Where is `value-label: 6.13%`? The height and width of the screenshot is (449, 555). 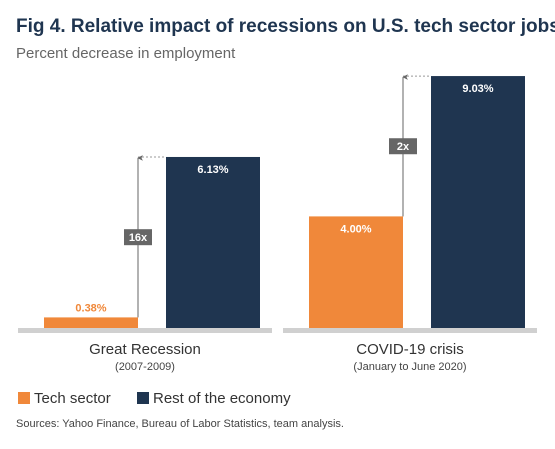 value-label: 6.13% is located at coordinates (212, 170).